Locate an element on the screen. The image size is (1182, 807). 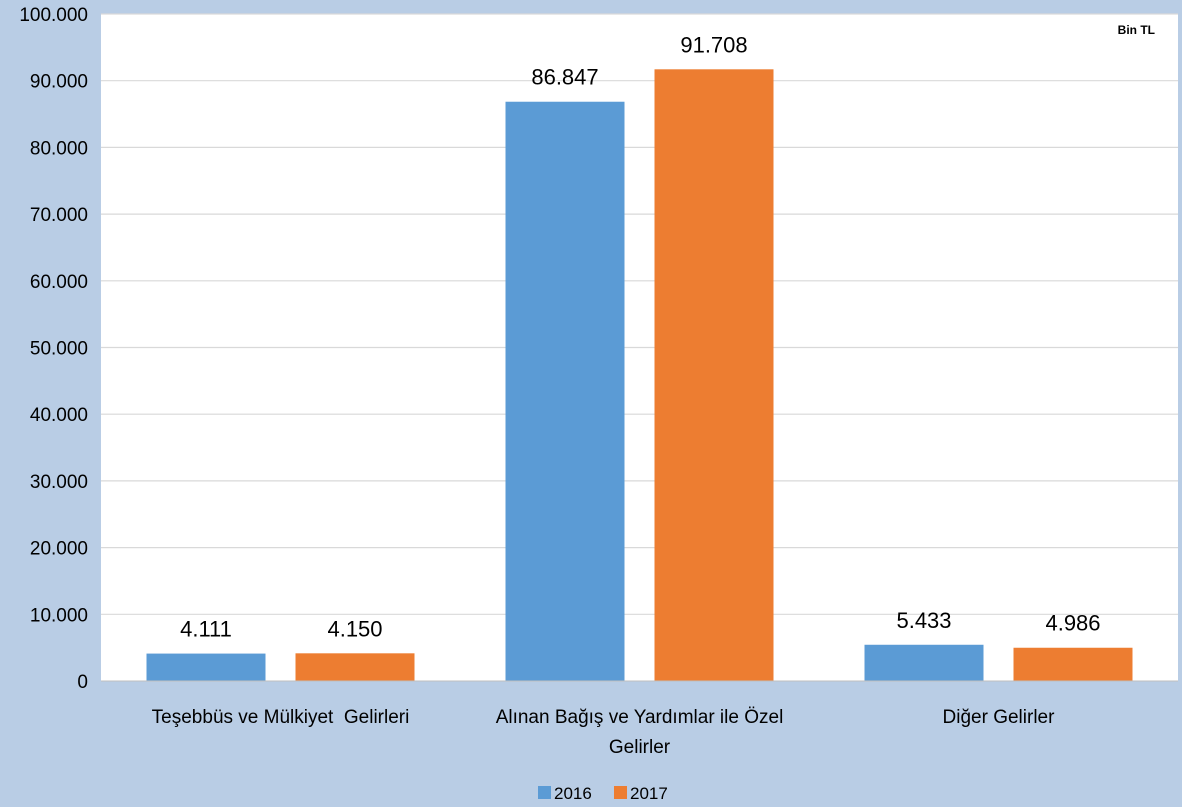
y-tick-label: 50.000 is located at coordinates (59, 349).